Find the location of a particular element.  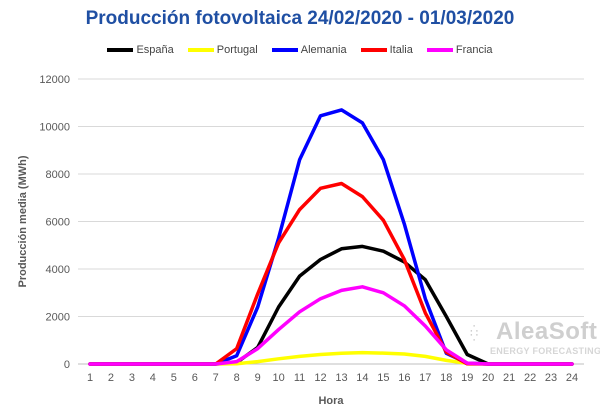

x-tick-label-1: 1 is located at coordinates (90, 378).